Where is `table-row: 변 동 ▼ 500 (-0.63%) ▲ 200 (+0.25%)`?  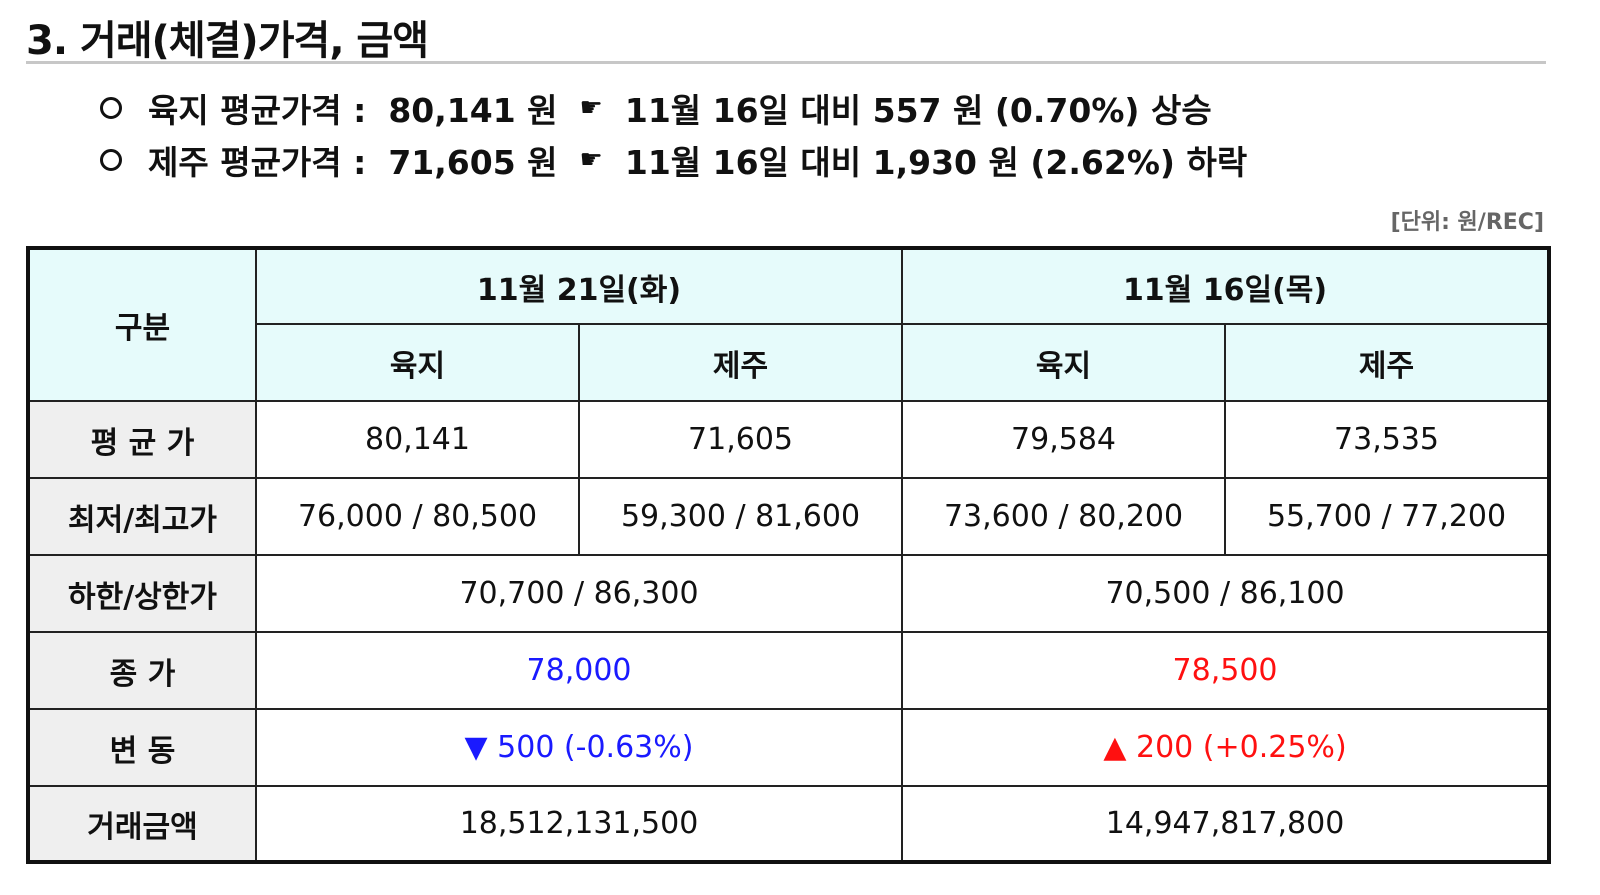
table-row: 변 동 ▼ 500 (-0.63%) ▲ 200 (+0.25%) is located at coordinates (789, 747).